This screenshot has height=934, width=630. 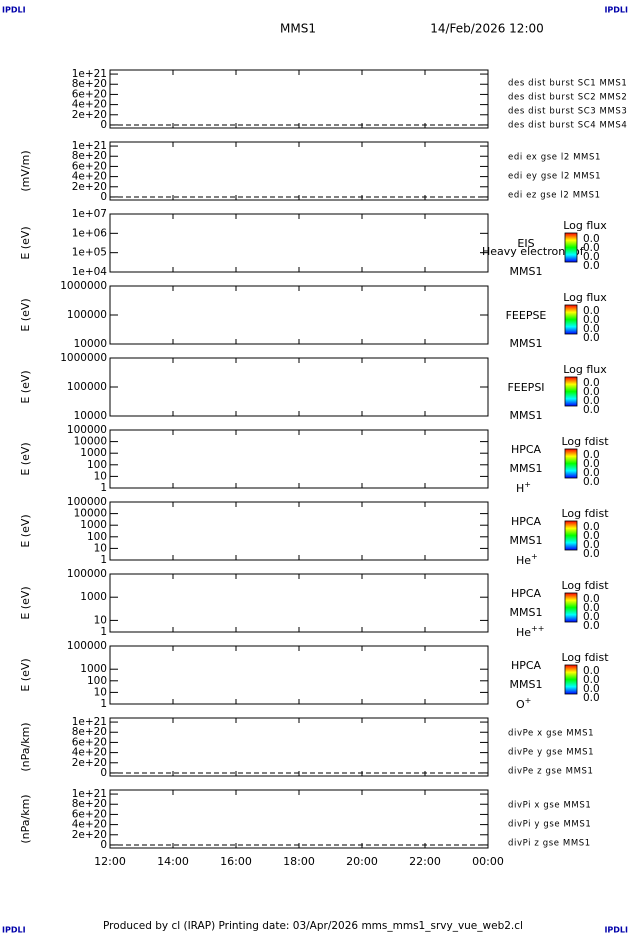 What do you see at coordinates (537, 628) in the screenshot?
I see `charge: ++` at bounding box center [537, 628].